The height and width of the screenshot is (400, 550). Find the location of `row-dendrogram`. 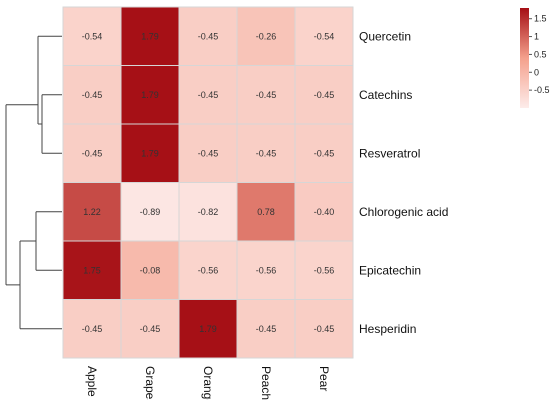

row-dendrogram is located at coordinates (33, 182).